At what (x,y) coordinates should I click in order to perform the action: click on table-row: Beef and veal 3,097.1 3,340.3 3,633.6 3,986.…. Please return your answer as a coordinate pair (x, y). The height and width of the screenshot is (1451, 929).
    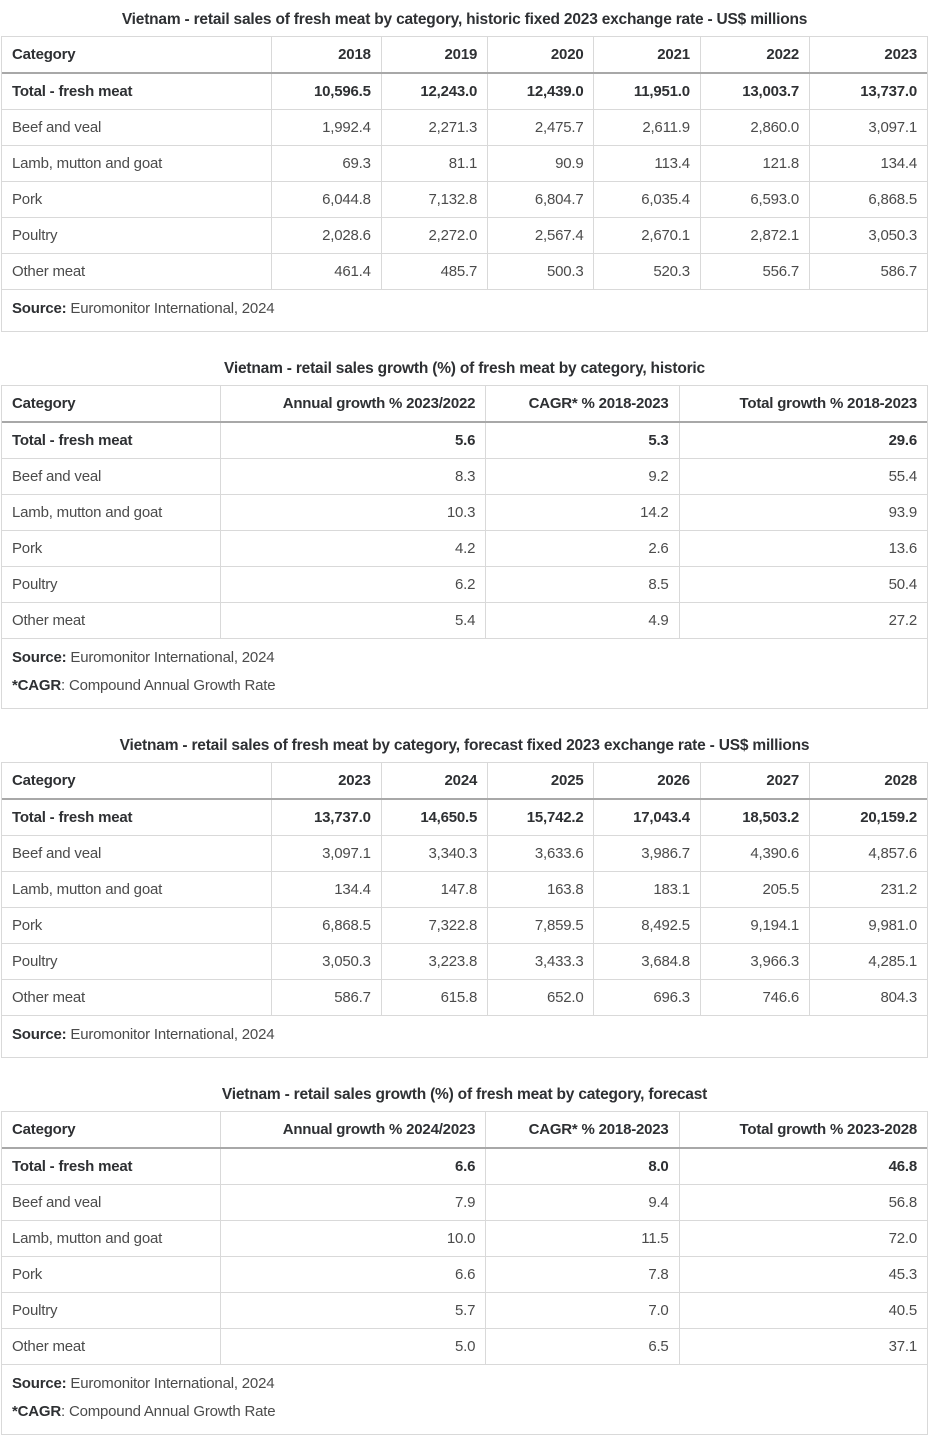
    Looking at the image, I should click on (464, 853).